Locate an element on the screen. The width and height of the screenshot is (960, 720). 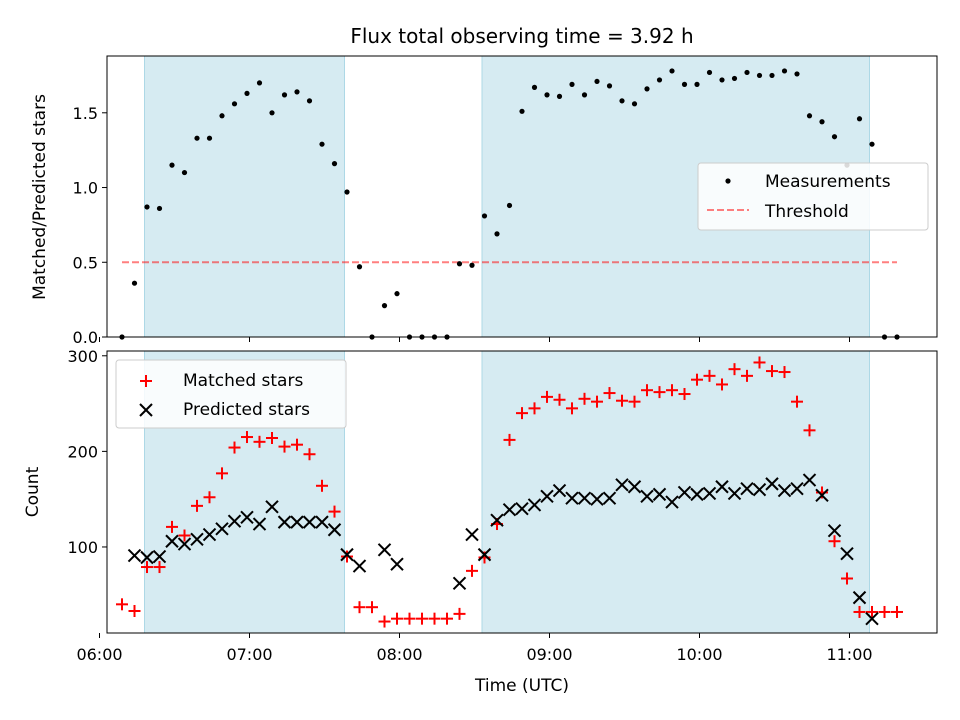
legend-predicted-marker is located at coordinates (146, 410).